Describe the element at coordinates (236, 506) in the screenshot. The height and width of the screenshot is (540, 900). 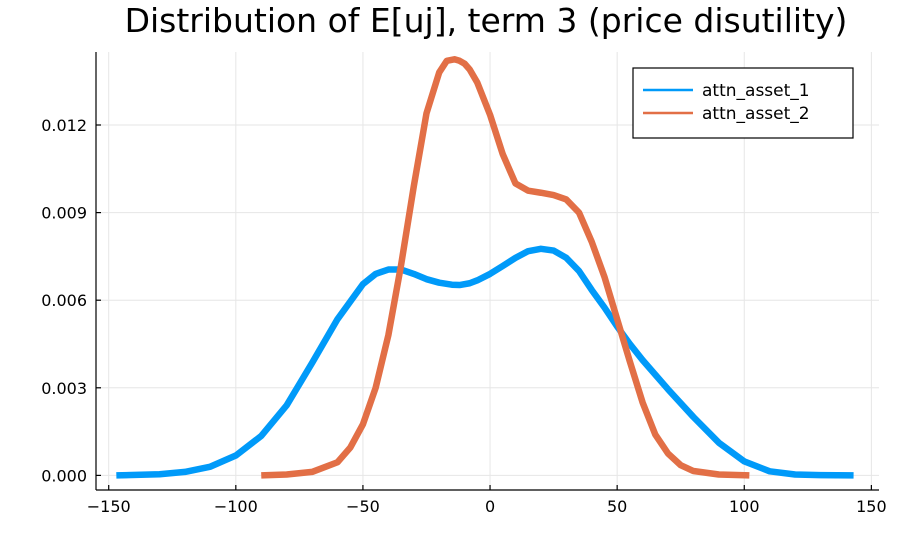
I see `x-tick-label: −100` at that location.